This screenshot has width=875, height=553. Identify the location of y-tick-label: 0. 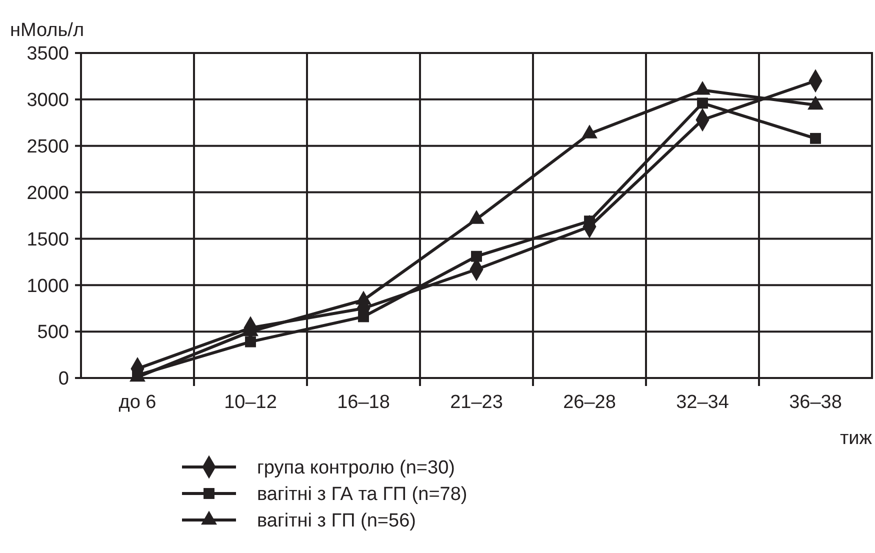
(63, 379).